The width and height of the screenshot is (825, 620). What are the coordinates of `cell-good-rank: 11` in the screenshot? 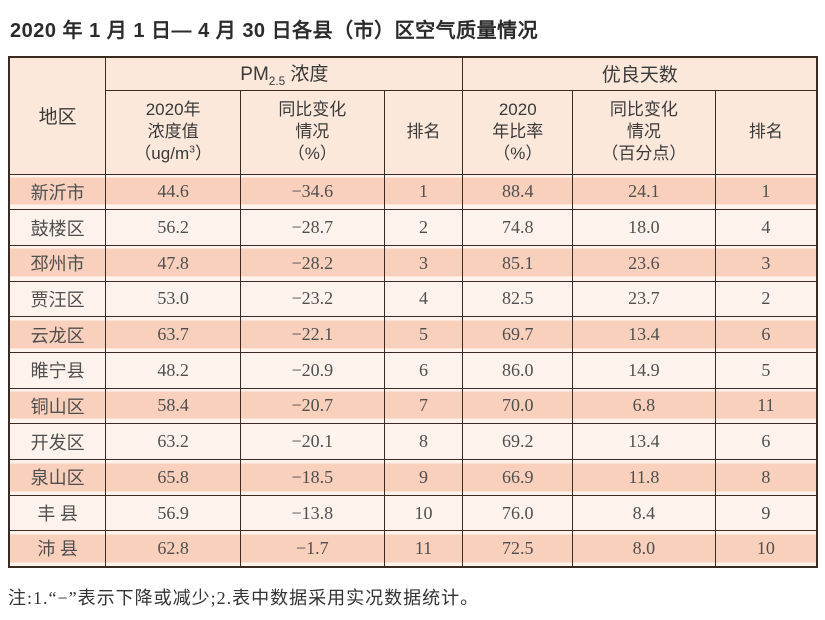 It's located at (766, 406).